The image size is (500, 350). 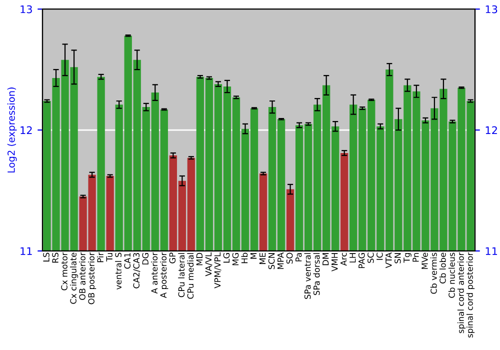 What do you see at coordinates (379, 256) in the screenshot?
I see `x-tick-label: IC` at bounding box center [379, 256].